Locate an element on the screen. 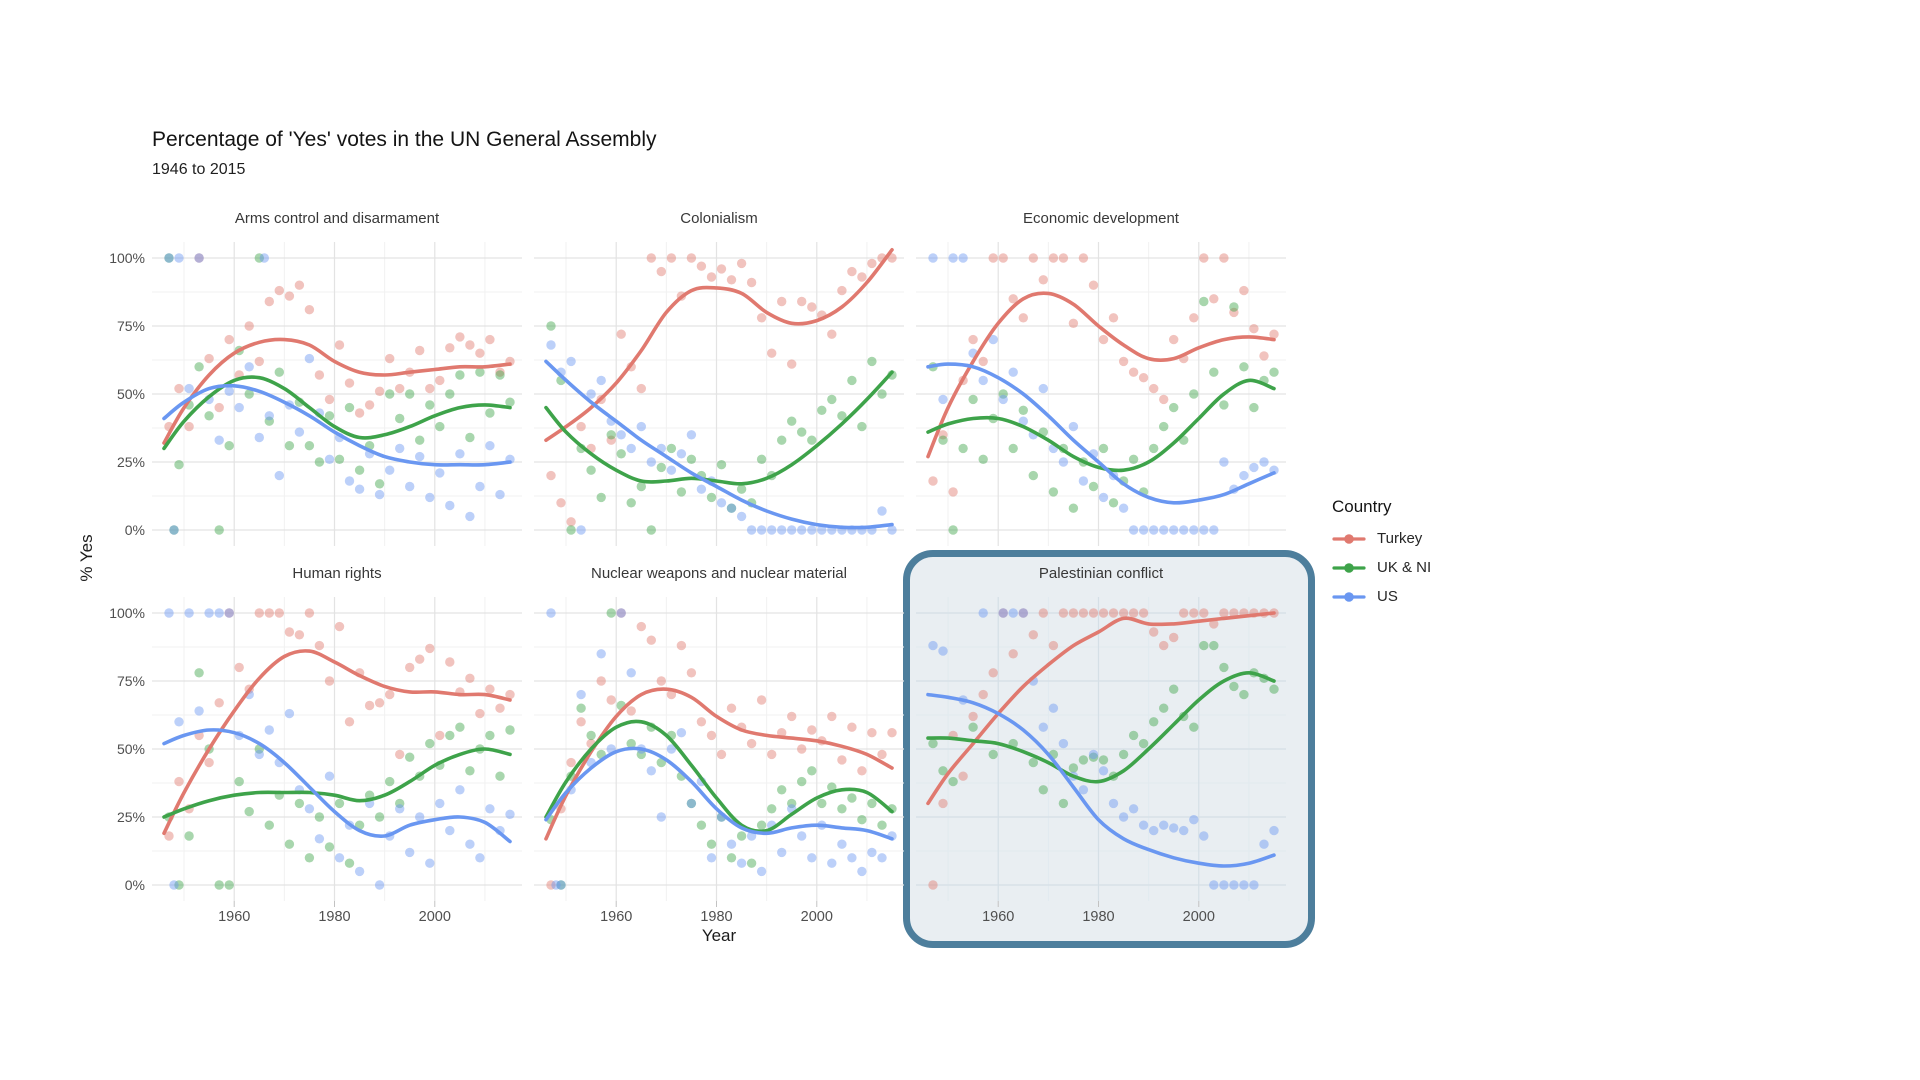 The image size is (1920, 1080). legend-key-uk-ni is located at coordinates (1349, 567).